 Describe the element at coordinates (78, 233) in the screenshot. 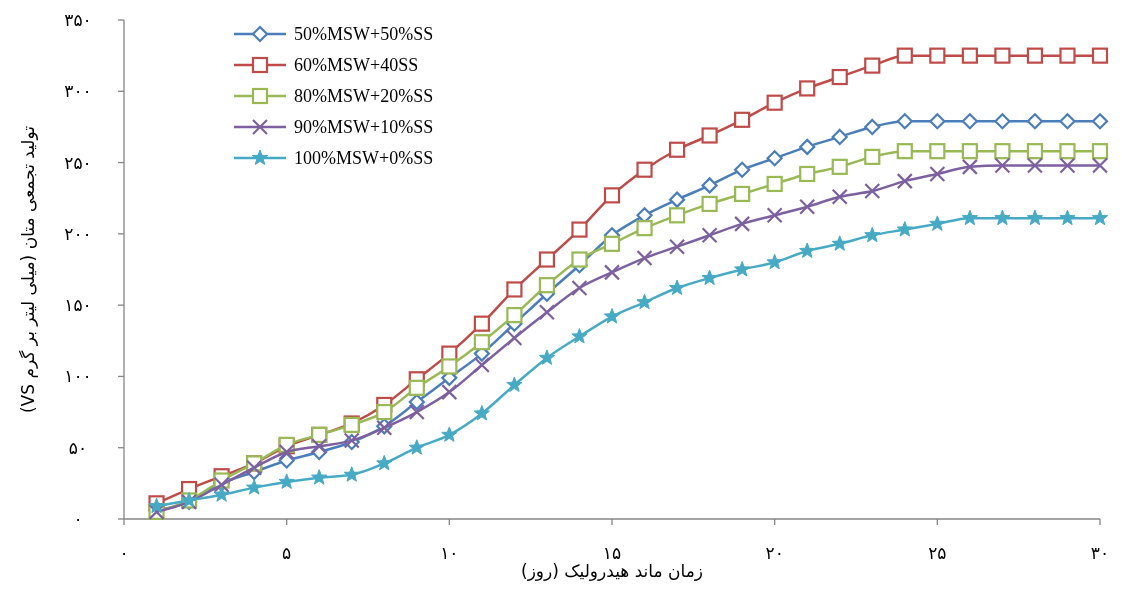

I see `y-tick-label: ۲۰۰` at that location.